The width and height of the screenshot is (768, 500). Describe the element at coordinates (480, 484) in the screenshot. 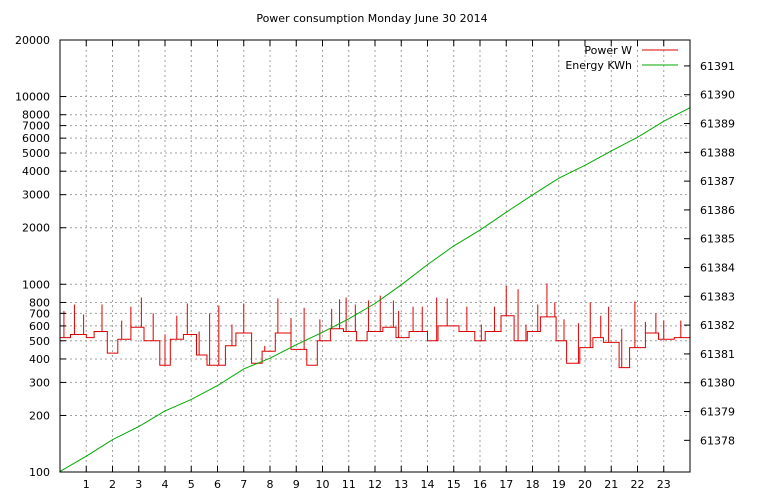

I see `x-tick-label: 16` at that location.